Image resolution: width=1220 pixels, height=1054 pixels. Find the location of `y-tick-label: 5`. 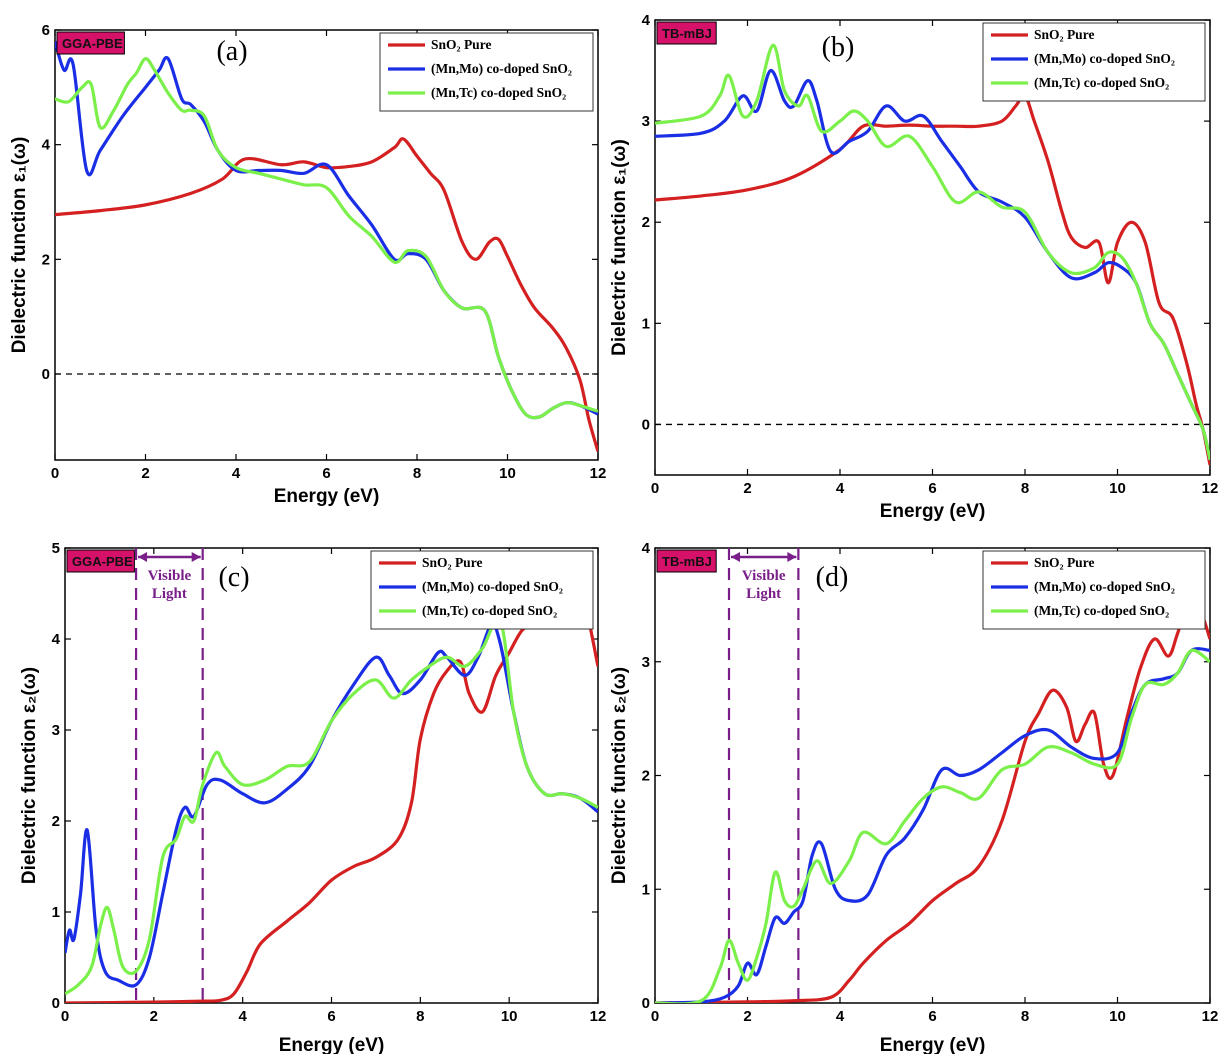

y-tick-label: 5 is located at coordinates (56, 548).